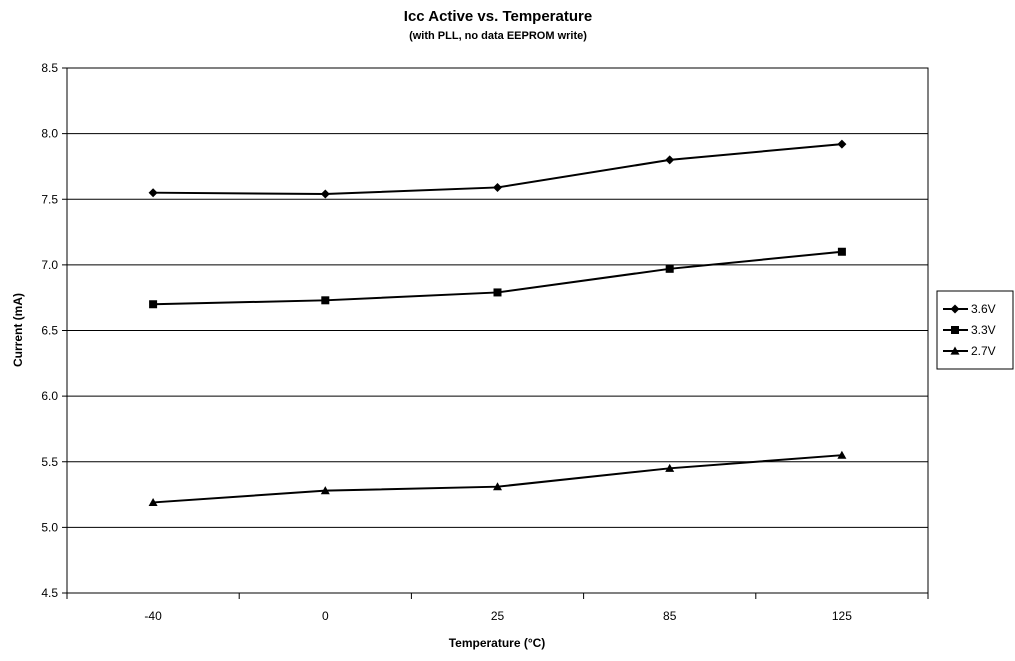  I want to click on chart-title: Icc Active vs. Temperature, so click(498, 16).